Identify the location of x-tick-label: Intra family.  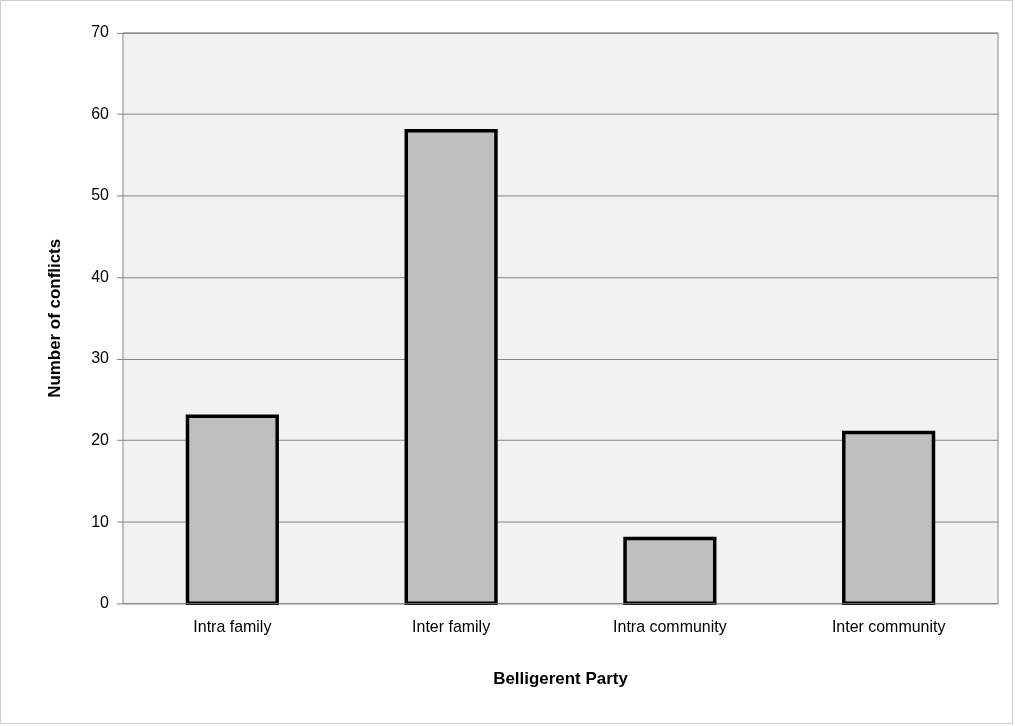
(232, 626).